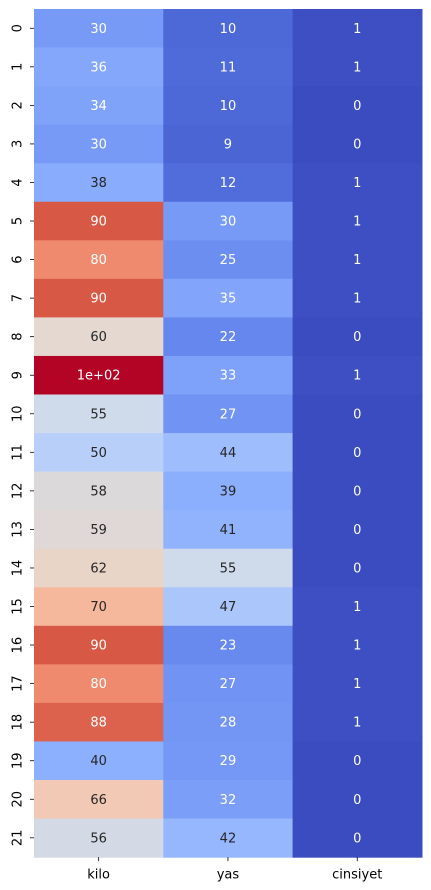  I want to click on cell-label: 39, so click(228, 491).